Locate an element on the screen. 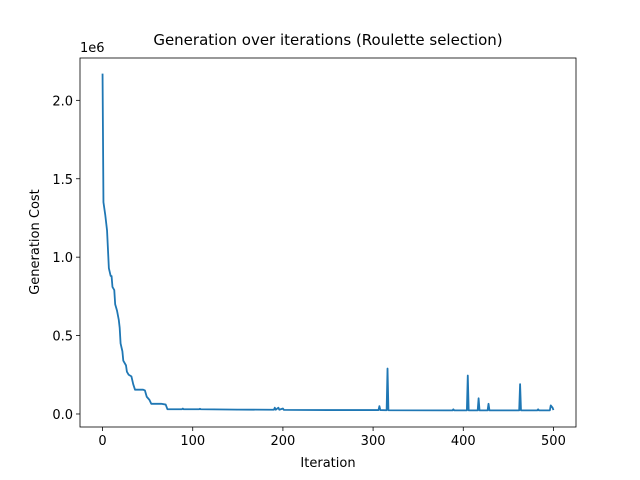  x-tick-label: 400 is located at coordinates (463, 441).